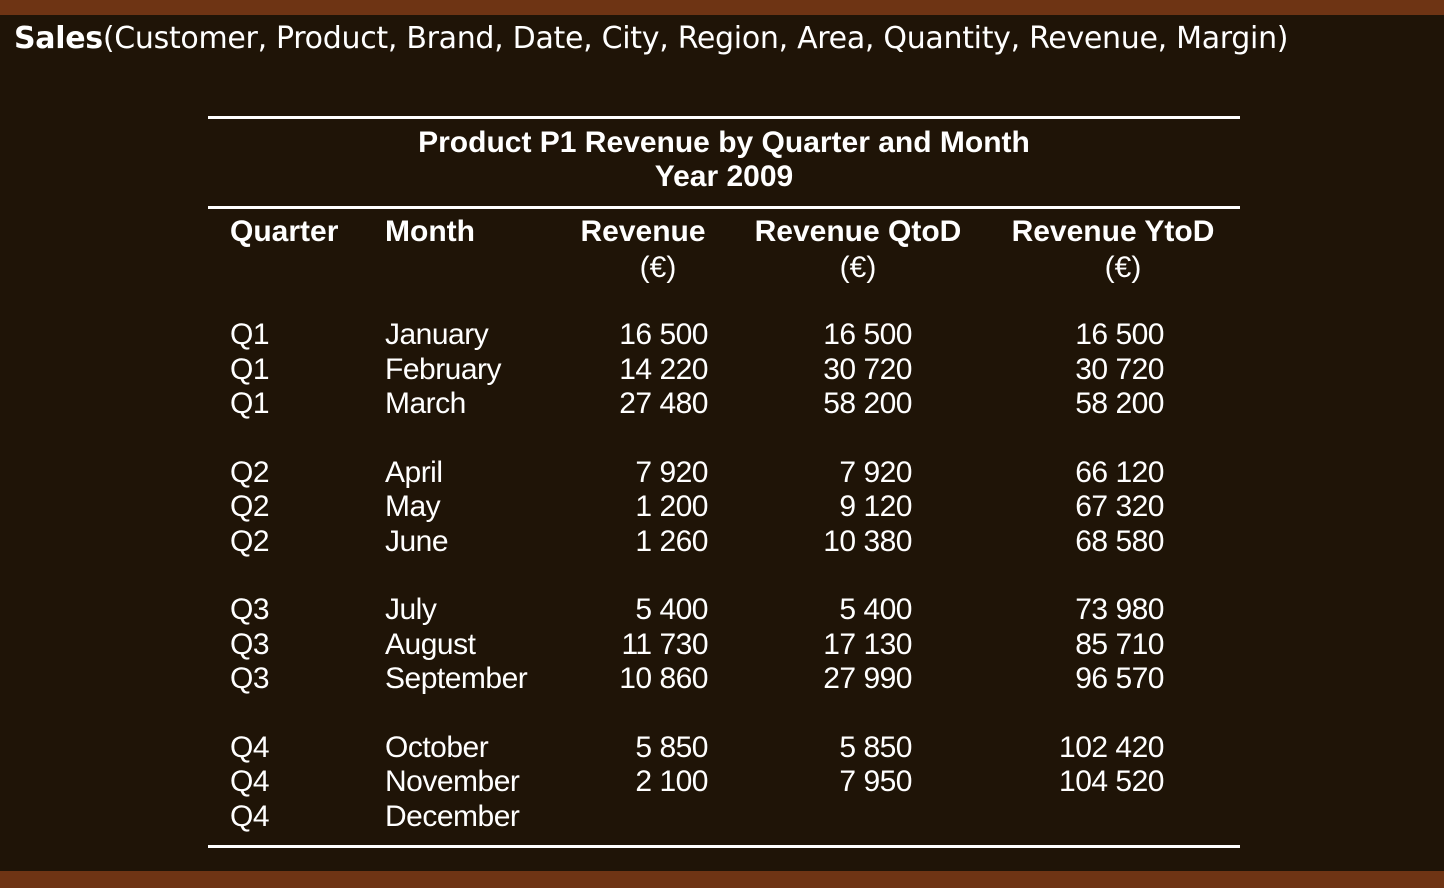  Describe the element at coordinates (284, 231) in the screenshot. I see `header-quarter: Quarter` at that location.